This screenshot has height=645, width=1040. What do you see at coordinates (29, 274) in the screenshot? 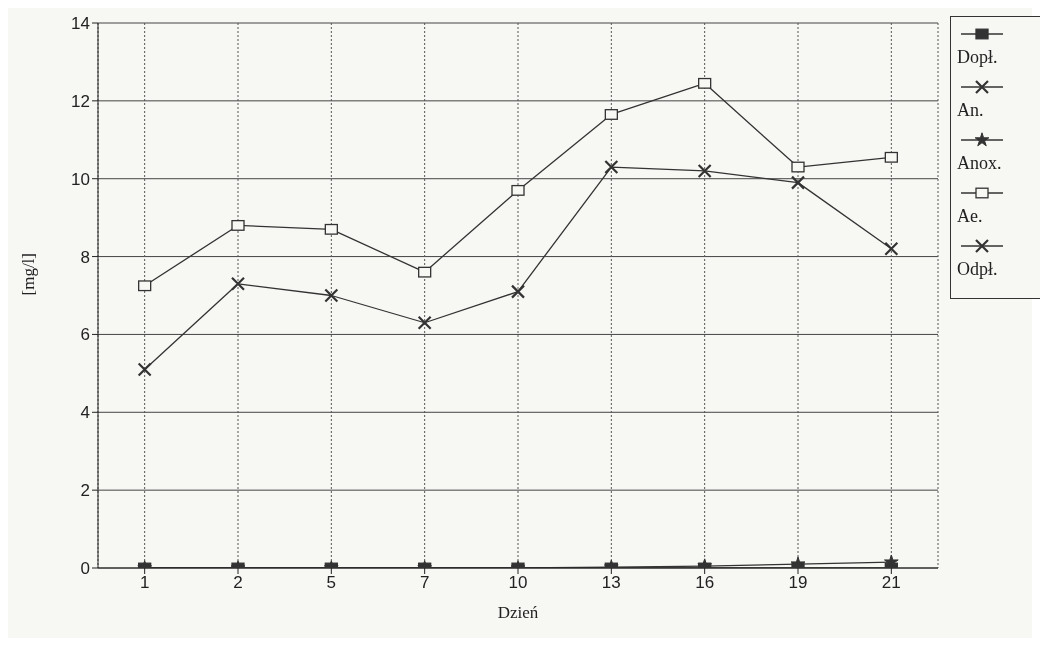
I see `y-axis-title: [mg/l]` at bounding box center [29, 274].